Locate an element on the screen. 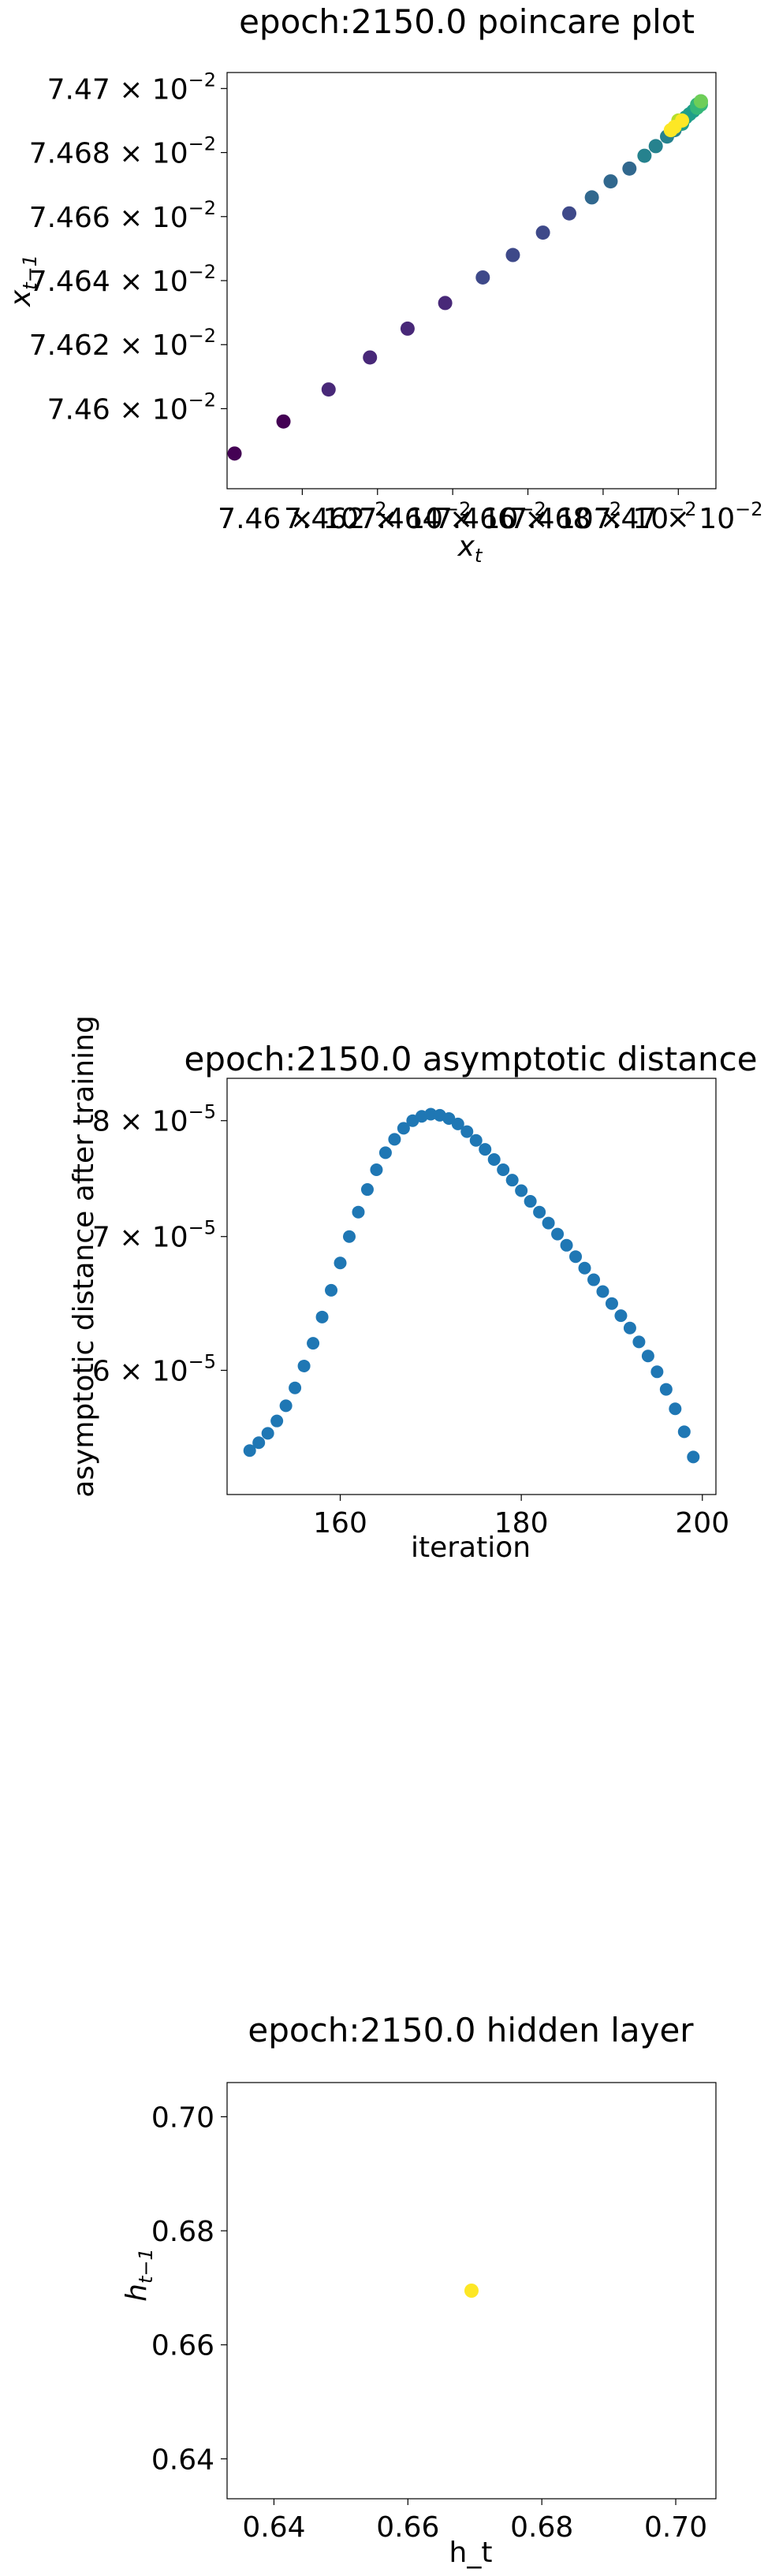 The image size is (779, 2576). poincare-y-label-base: x is located at coordinates (21, 298).